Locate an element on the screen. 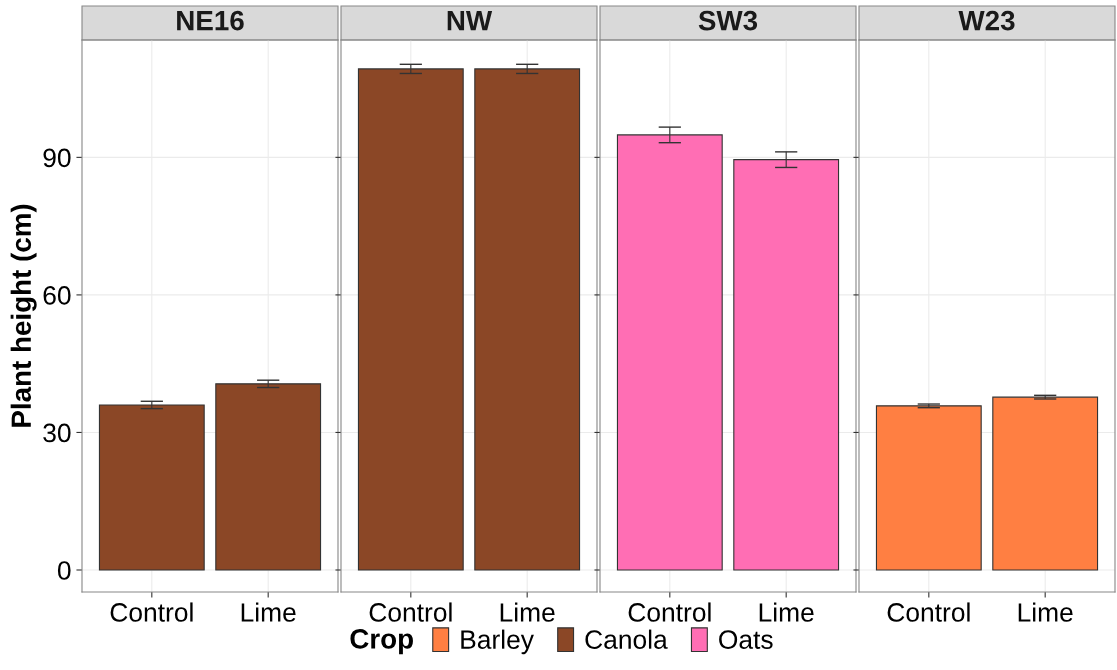 The width and height of the screenshot is (1117, 670). legend-label: Oats is located at coordinates (746, 639).